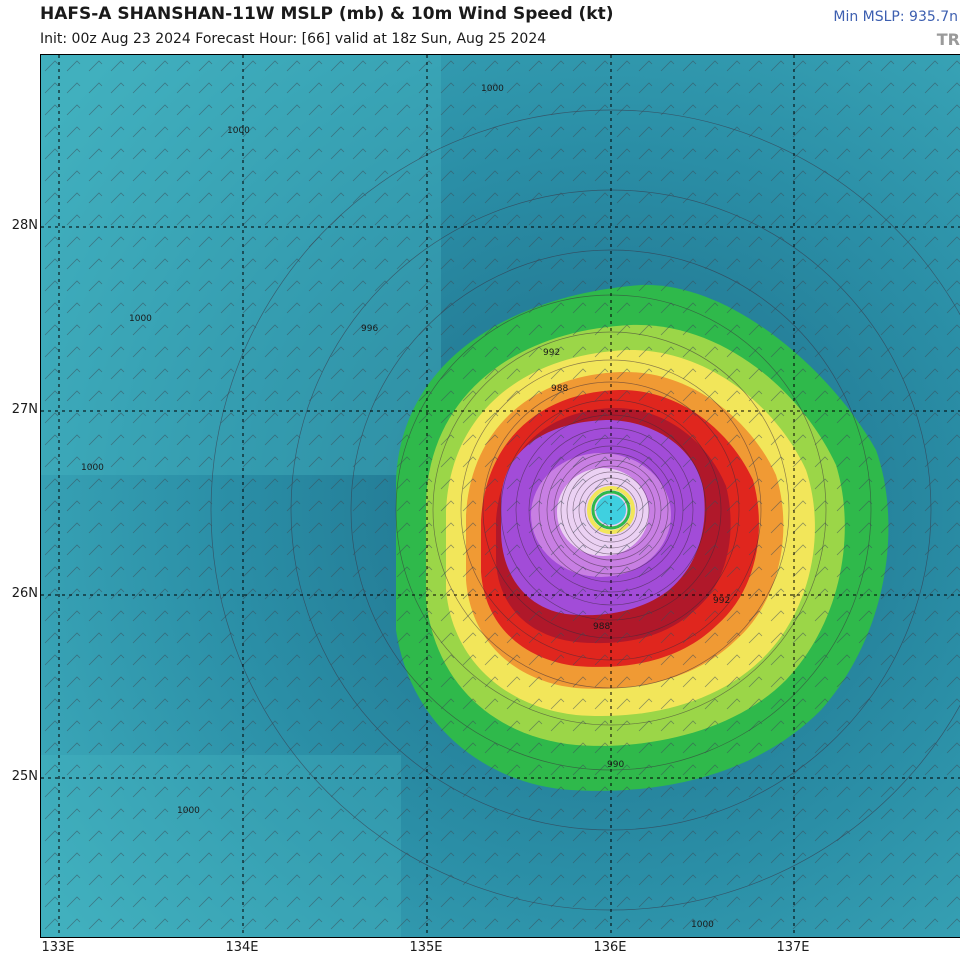 Image resolution: width=960 pixels, height=960 pixels. I want to click on min-mslp-label: Min MSLP: 935.7n, so click(895, 17).